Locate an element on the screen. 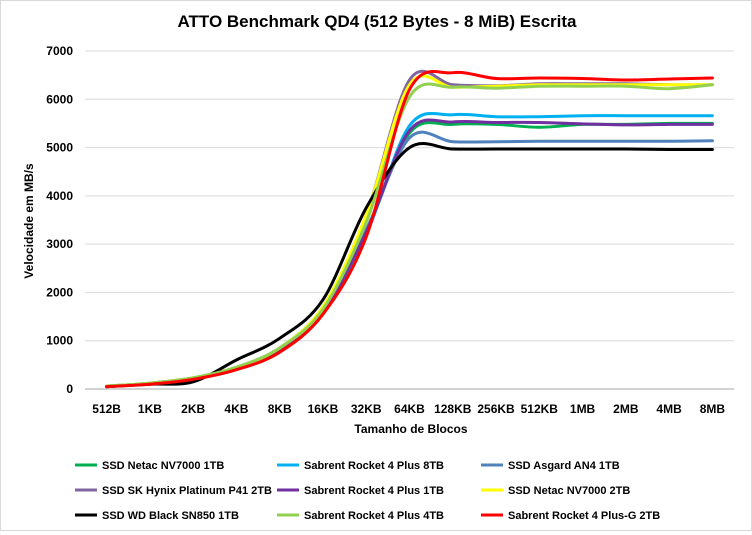 This screenshot has width=752, height=535. x-tick-label: 8KB is located at coordinates (280, 409).